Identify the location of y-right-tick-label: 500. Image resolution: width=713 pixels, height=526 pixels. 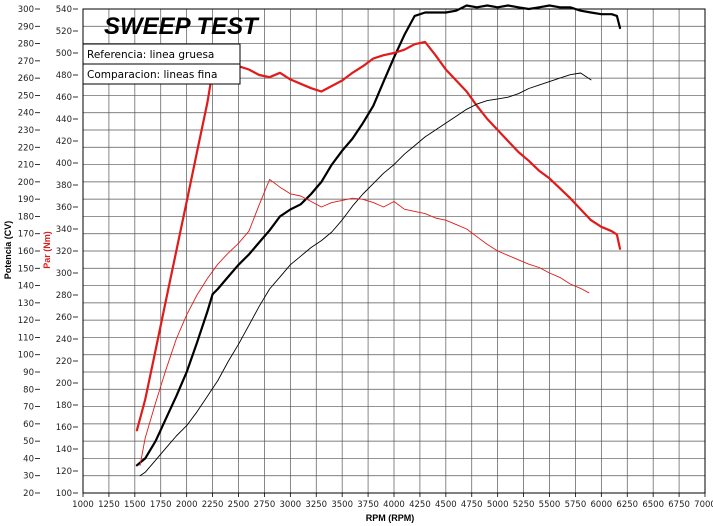
(64, 54).